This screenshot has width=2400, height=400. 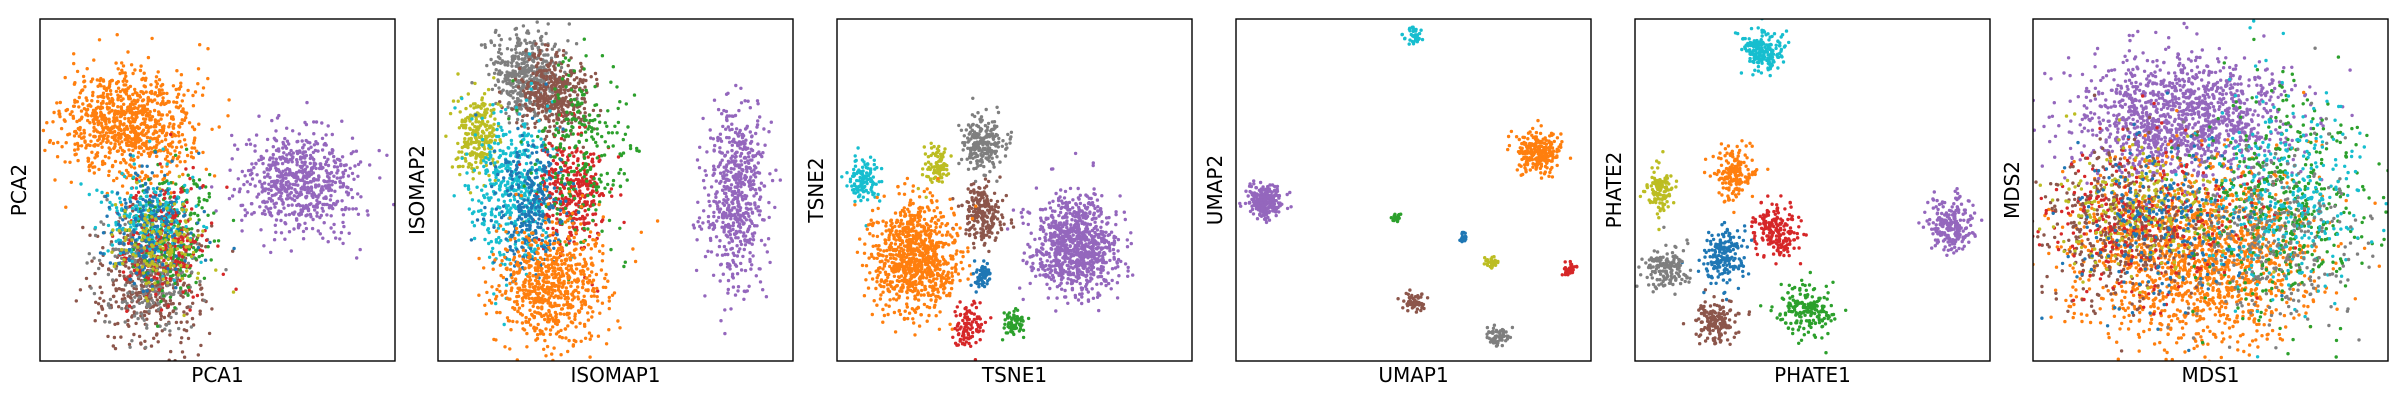 I want to click on axes-frame, so click(x=217, y=190).